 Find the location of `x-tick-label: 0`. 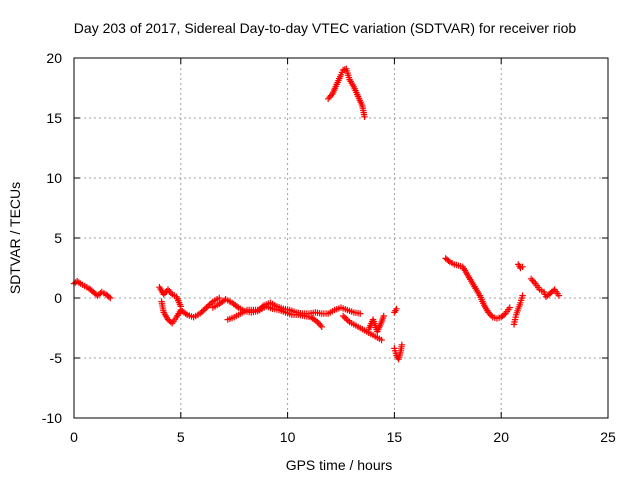

x-tick-label: 0 is located at coordinates (74, 437).